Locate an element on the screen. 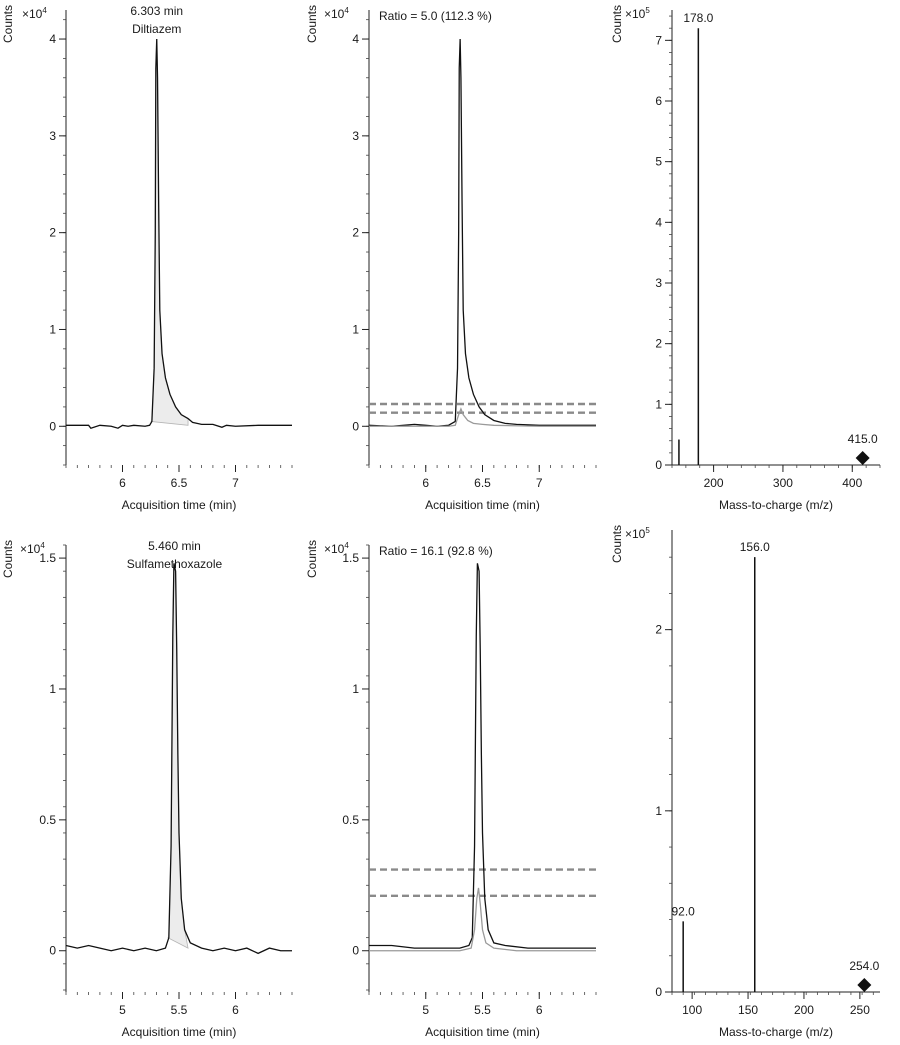 Image resolution: width=900 pixels, height=1045 pixels. compound-label: Diltiazem is located at coordinates (156, 29).